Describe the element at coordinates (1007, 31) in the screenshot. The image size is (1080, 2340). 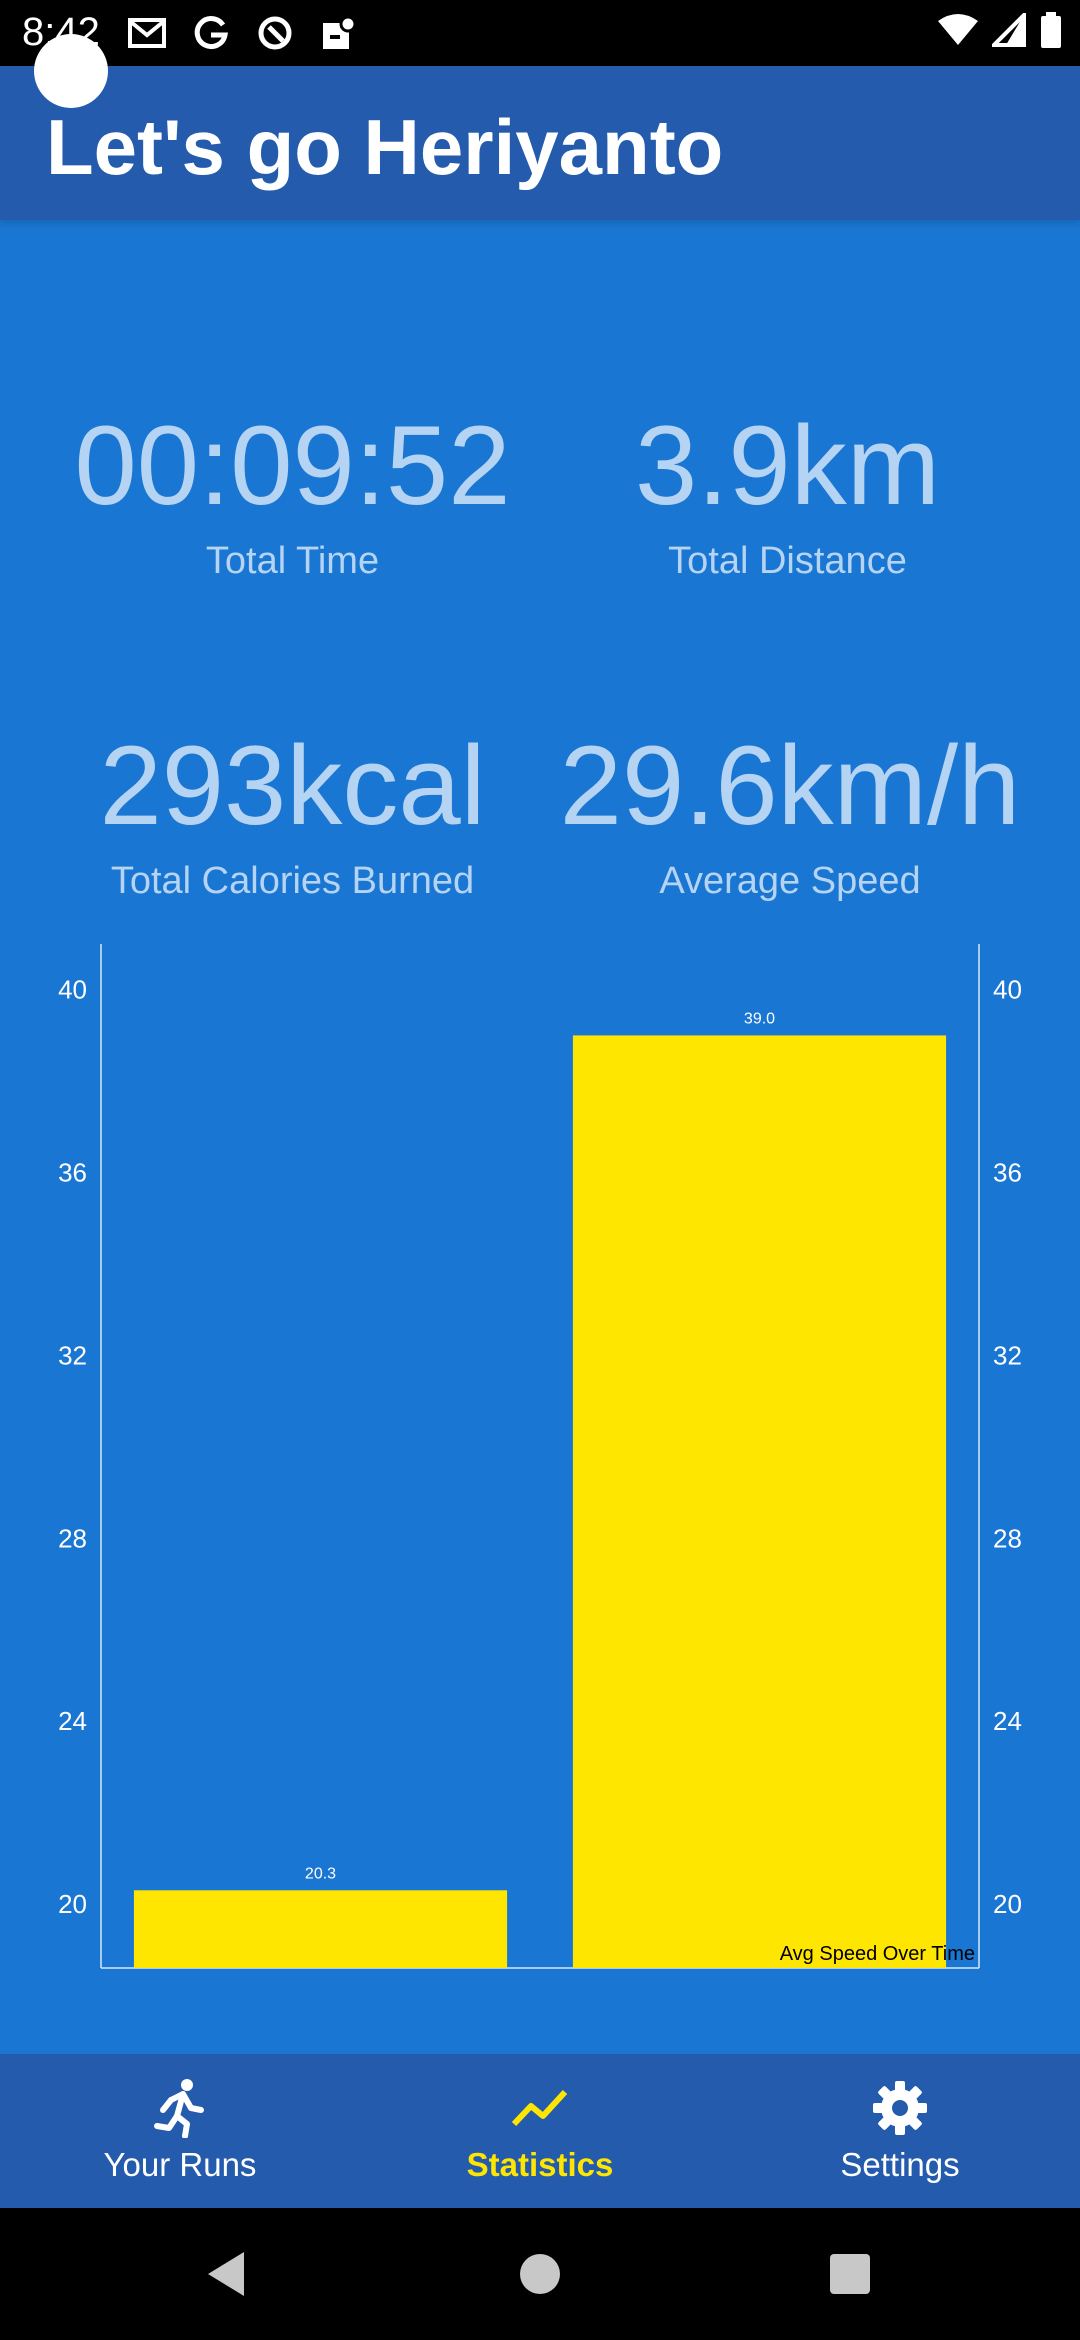
I see `signal-icon` at that location.